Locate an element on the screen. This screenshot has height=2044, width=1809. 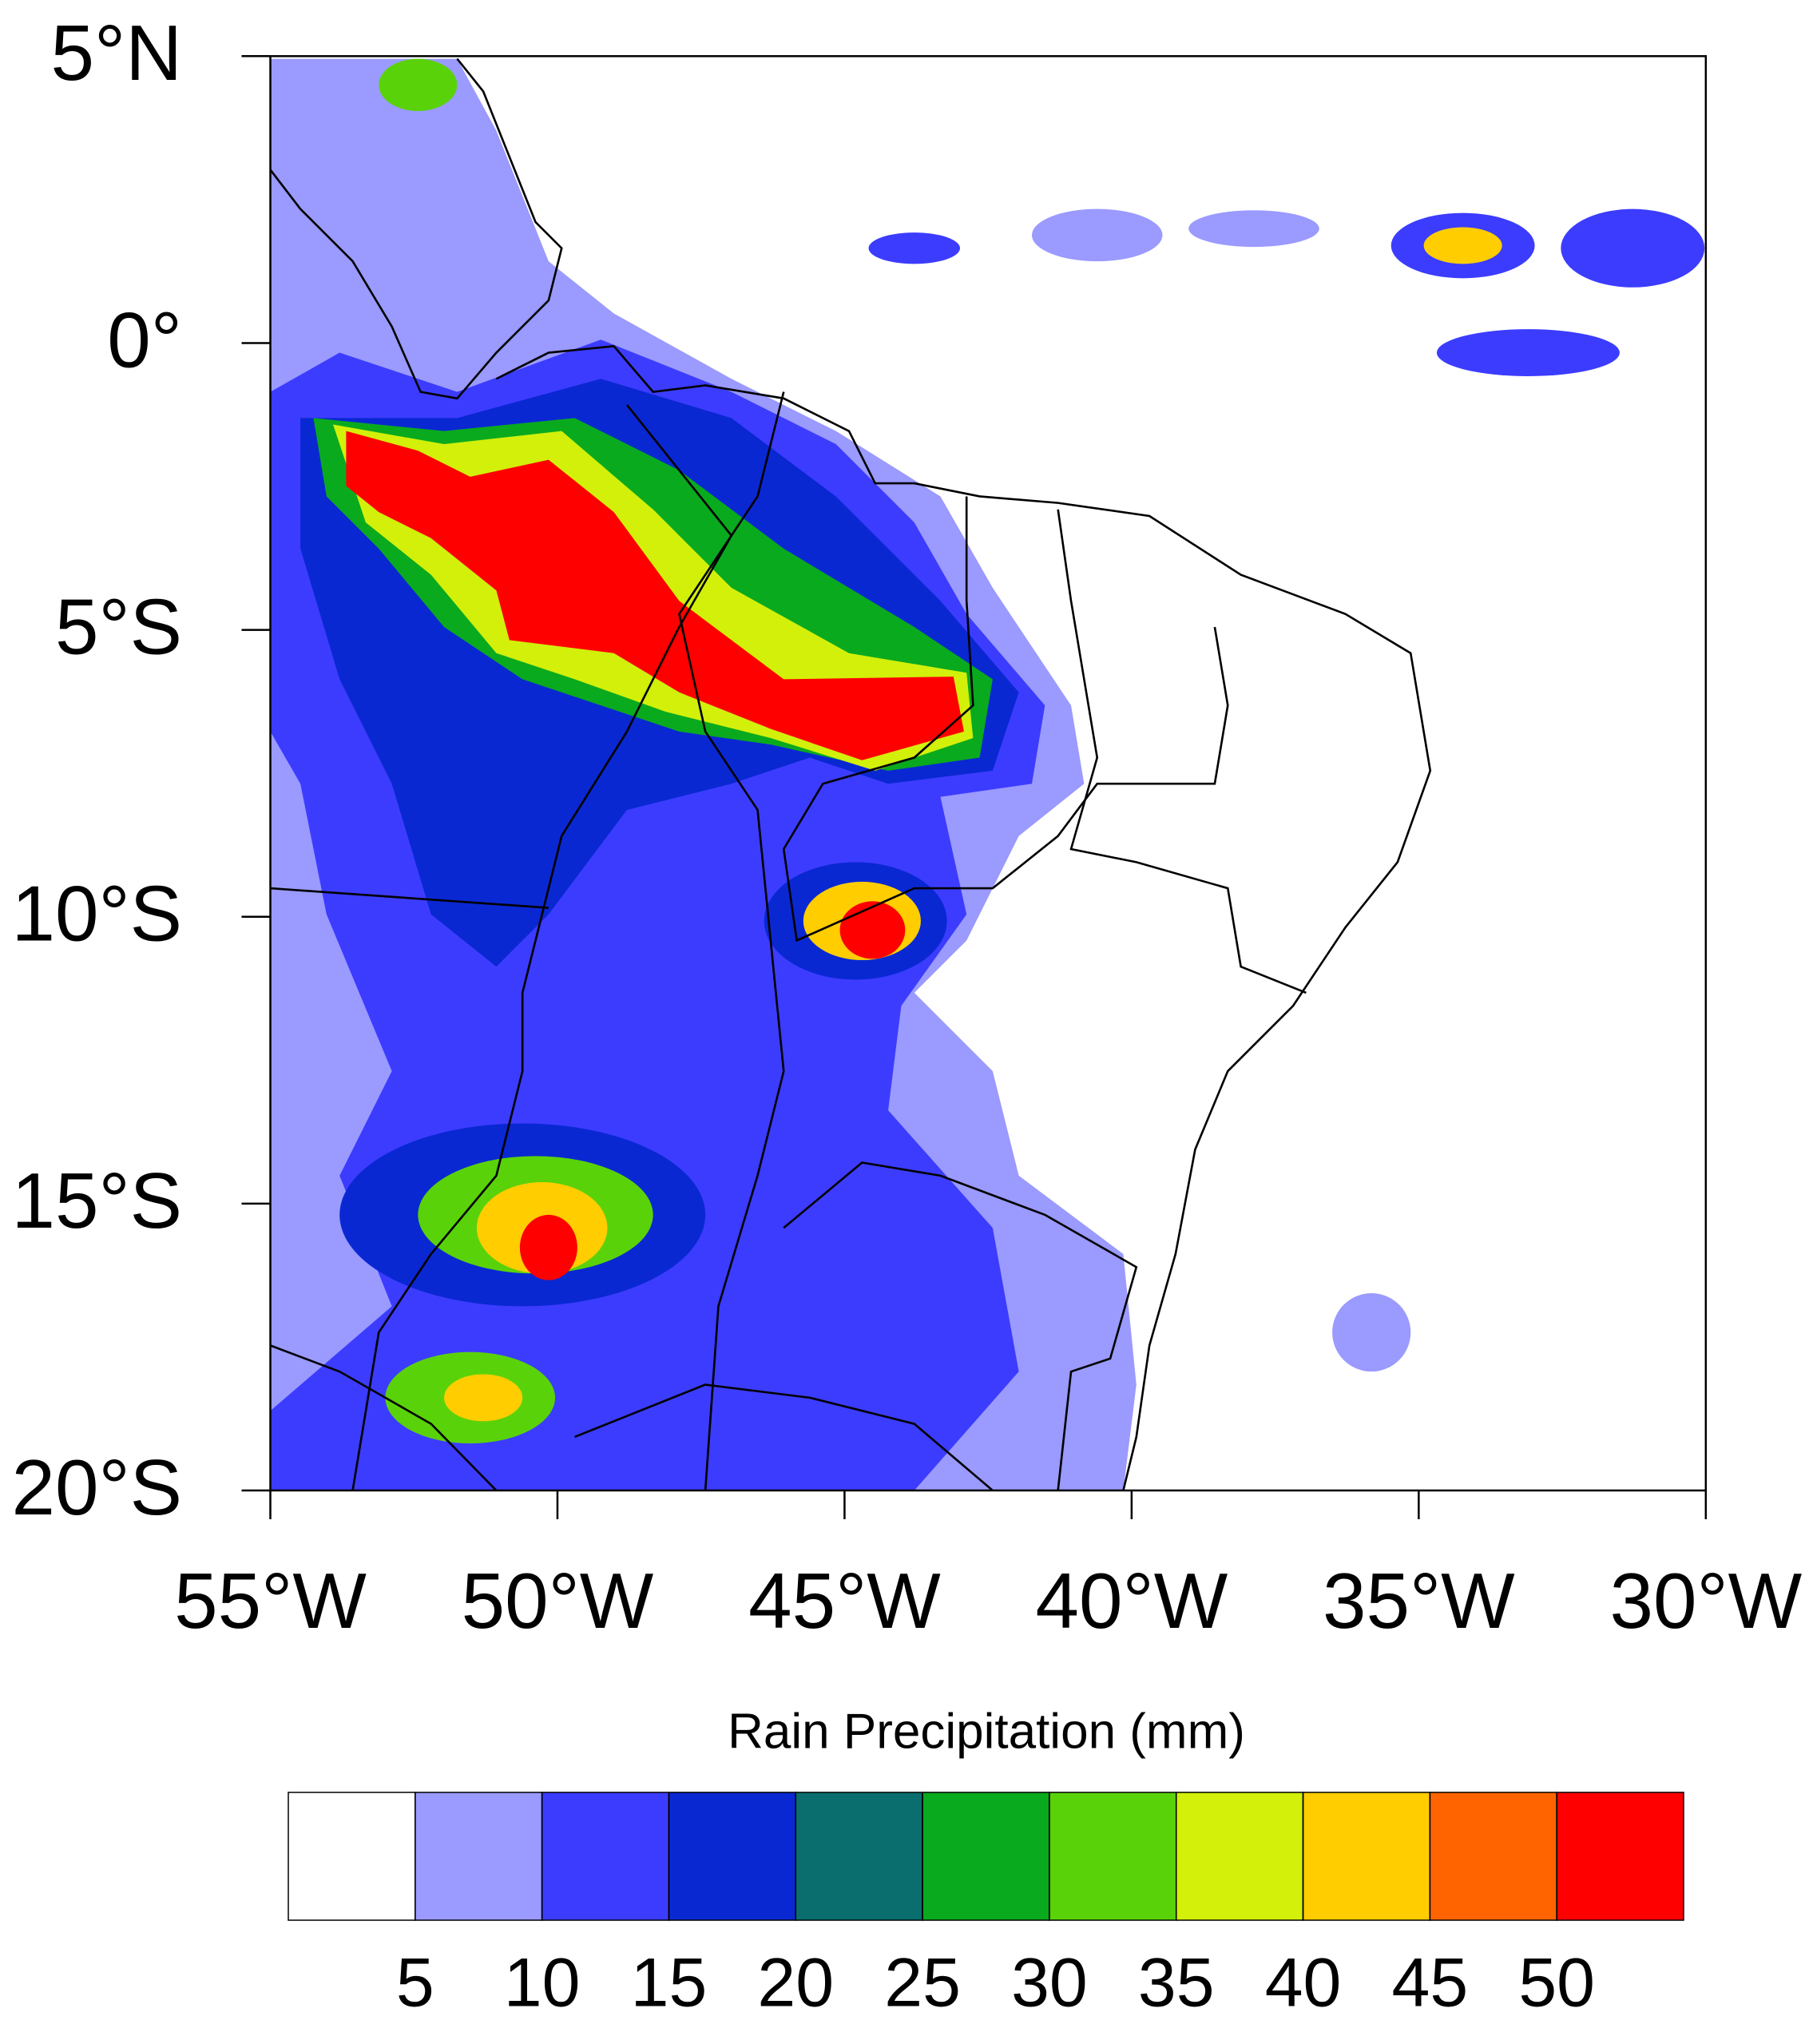
colorbar-label: 30 is located at coordinates (1049, 1983).